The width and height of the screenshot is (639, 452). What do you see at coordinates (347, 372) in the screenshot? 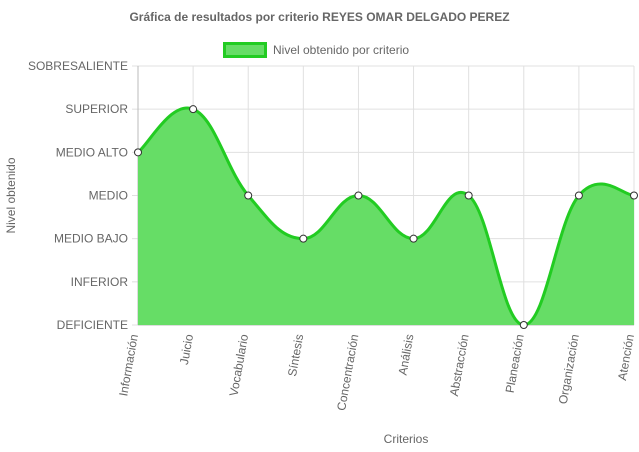
I see `x-tick-label: Concentración` at bounding box center [347, 372].